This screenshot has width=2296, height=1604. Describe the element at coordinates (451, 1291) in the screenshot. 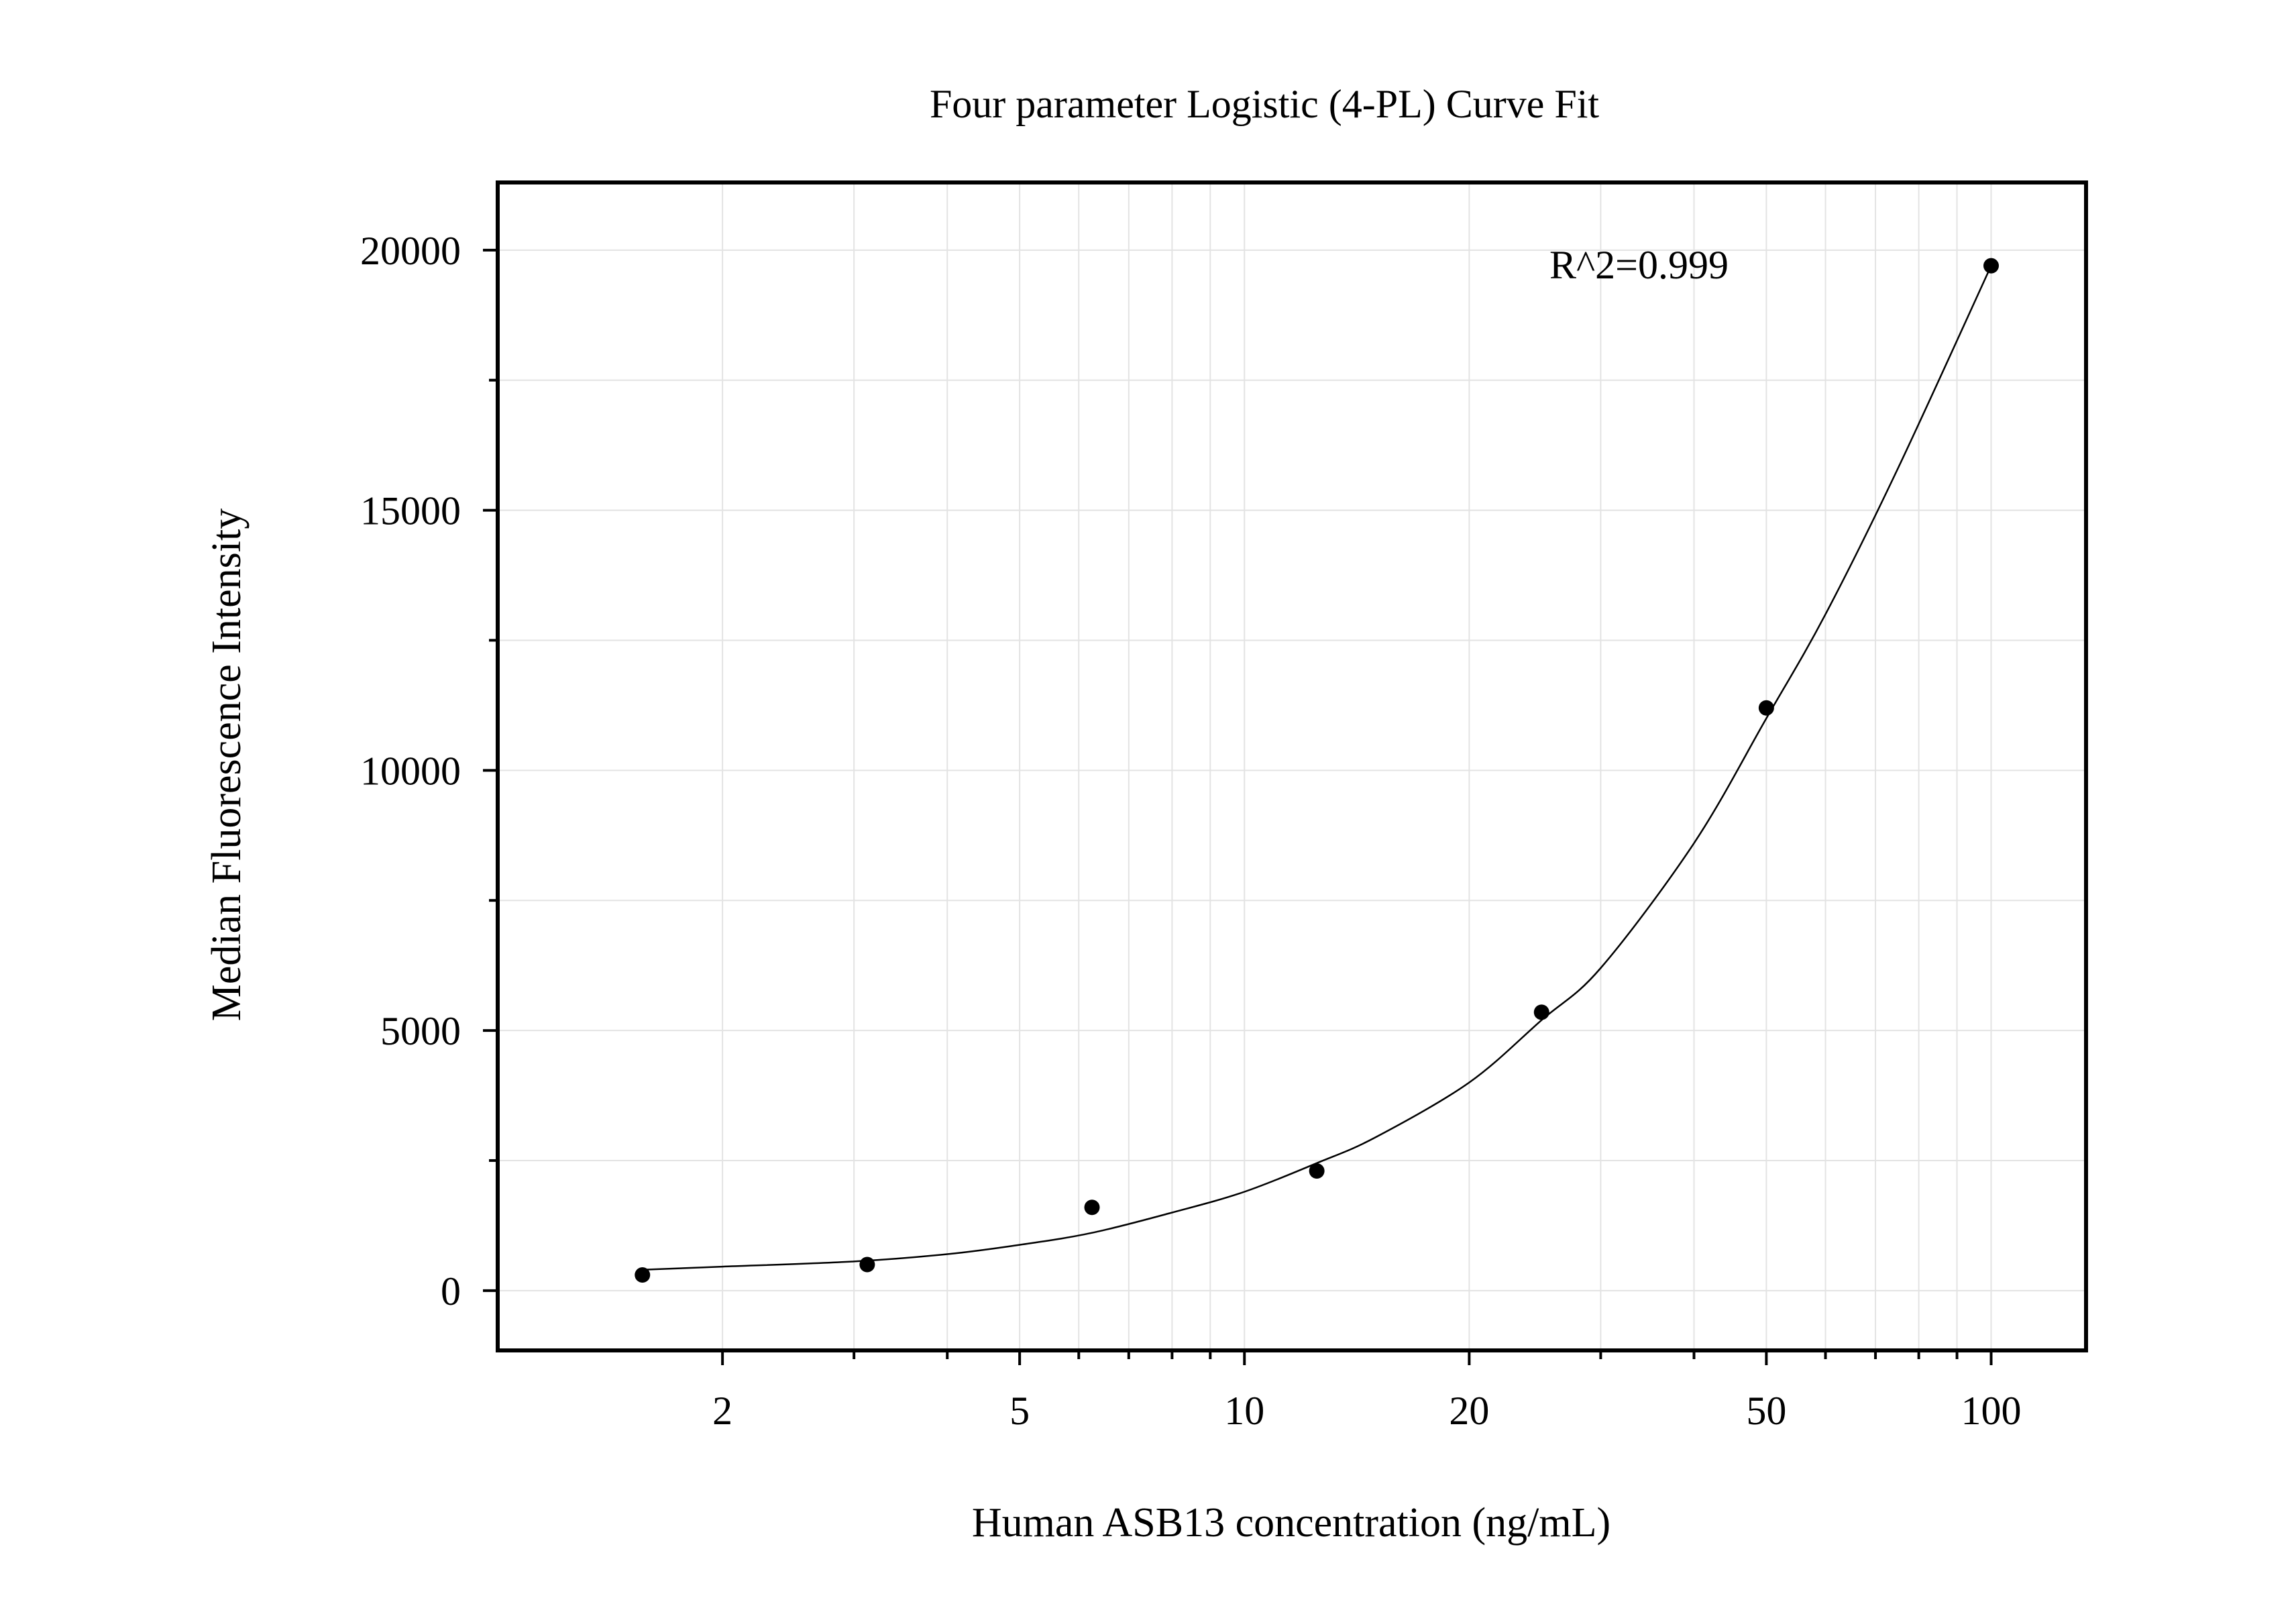

I see `y-tick-label: 0` at that location.